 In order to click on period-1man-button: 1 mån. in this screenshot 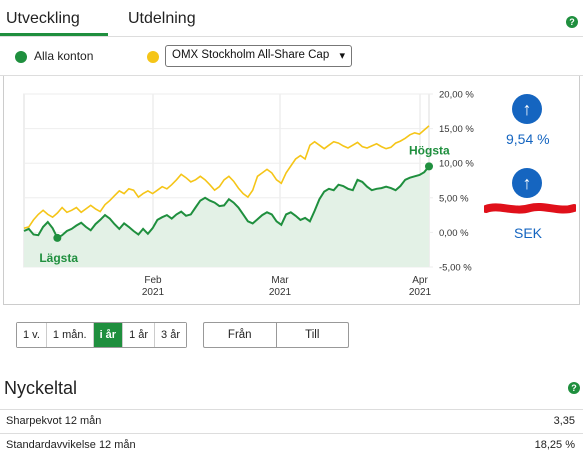, I will do `click(70, 335)`.